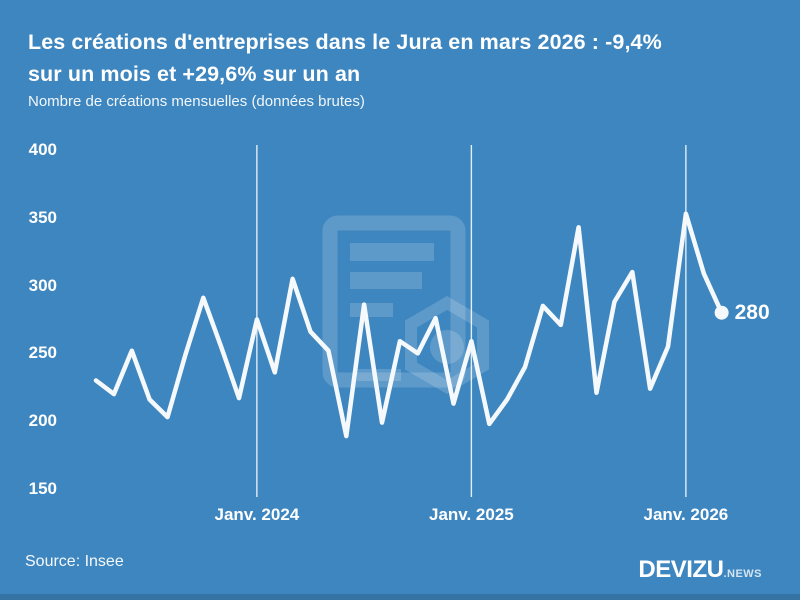 The width and height of the screenshot is (800, 600). I want to click on y-axis-label: 150, so click(42, 488).